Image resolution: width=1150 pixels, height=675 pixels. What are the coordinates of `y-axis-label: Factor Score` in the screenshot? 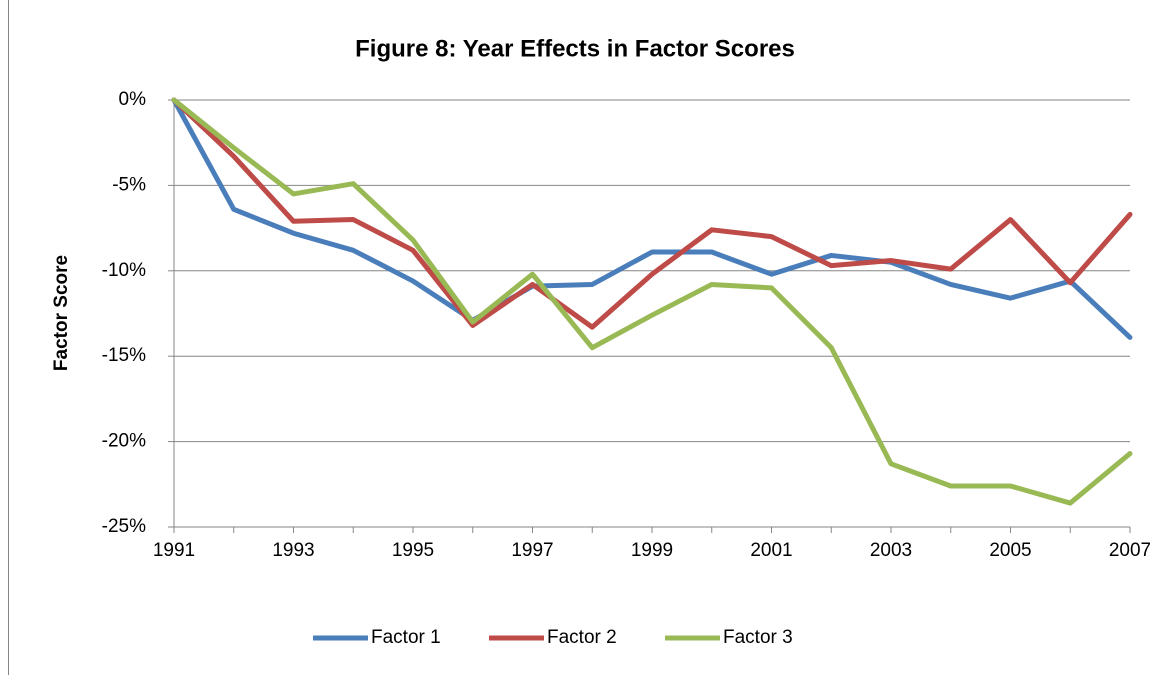 It's located at (61, 313).